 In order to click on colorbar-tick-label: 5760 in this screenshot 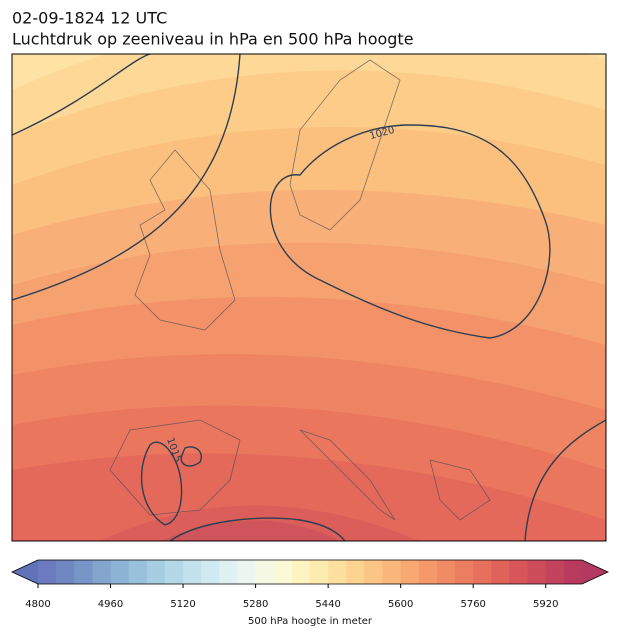, I will do `click(472, 604)`.